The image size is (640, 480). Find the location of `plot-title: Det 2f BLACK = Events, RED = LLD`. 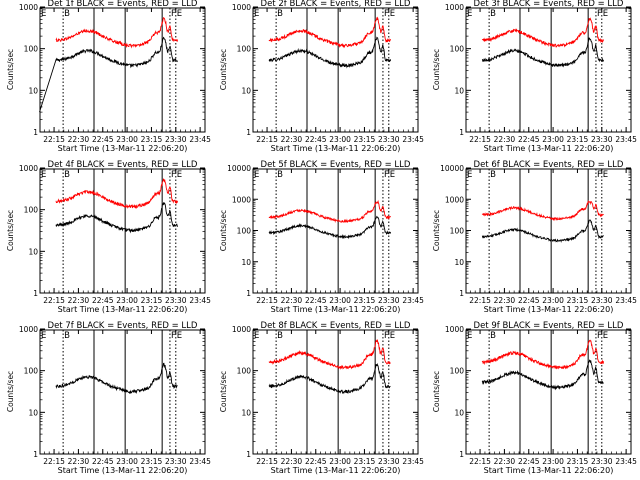

plot-title: Det 2f BLACK = Events, RED = LLD is located at coordinates (336, 4).